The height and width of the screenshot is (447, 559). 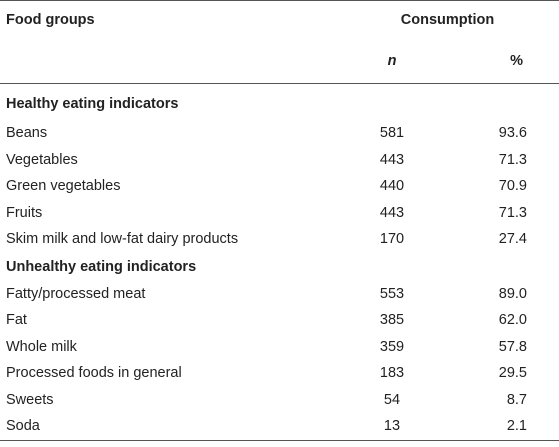 What do you see at coordinates (447, 19) in the screenshot?
I see `consumption-header: Consumption` at bounding box center [447, 19].